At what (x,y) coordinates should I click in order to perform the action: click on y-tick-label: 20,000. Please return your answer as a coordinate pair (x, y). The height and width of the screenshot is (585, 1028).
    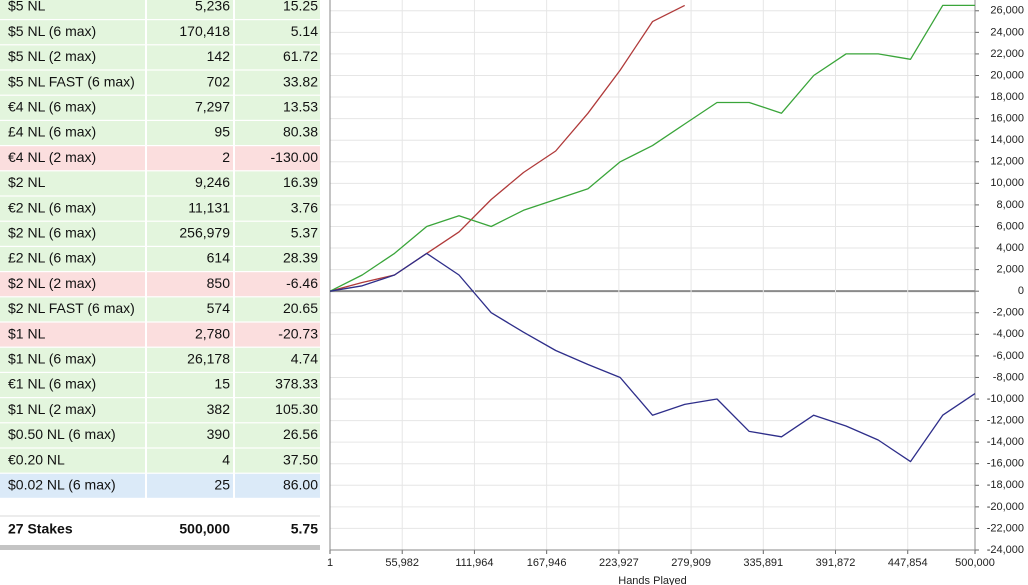
    Looking at the image, I should click on (1007, 75).